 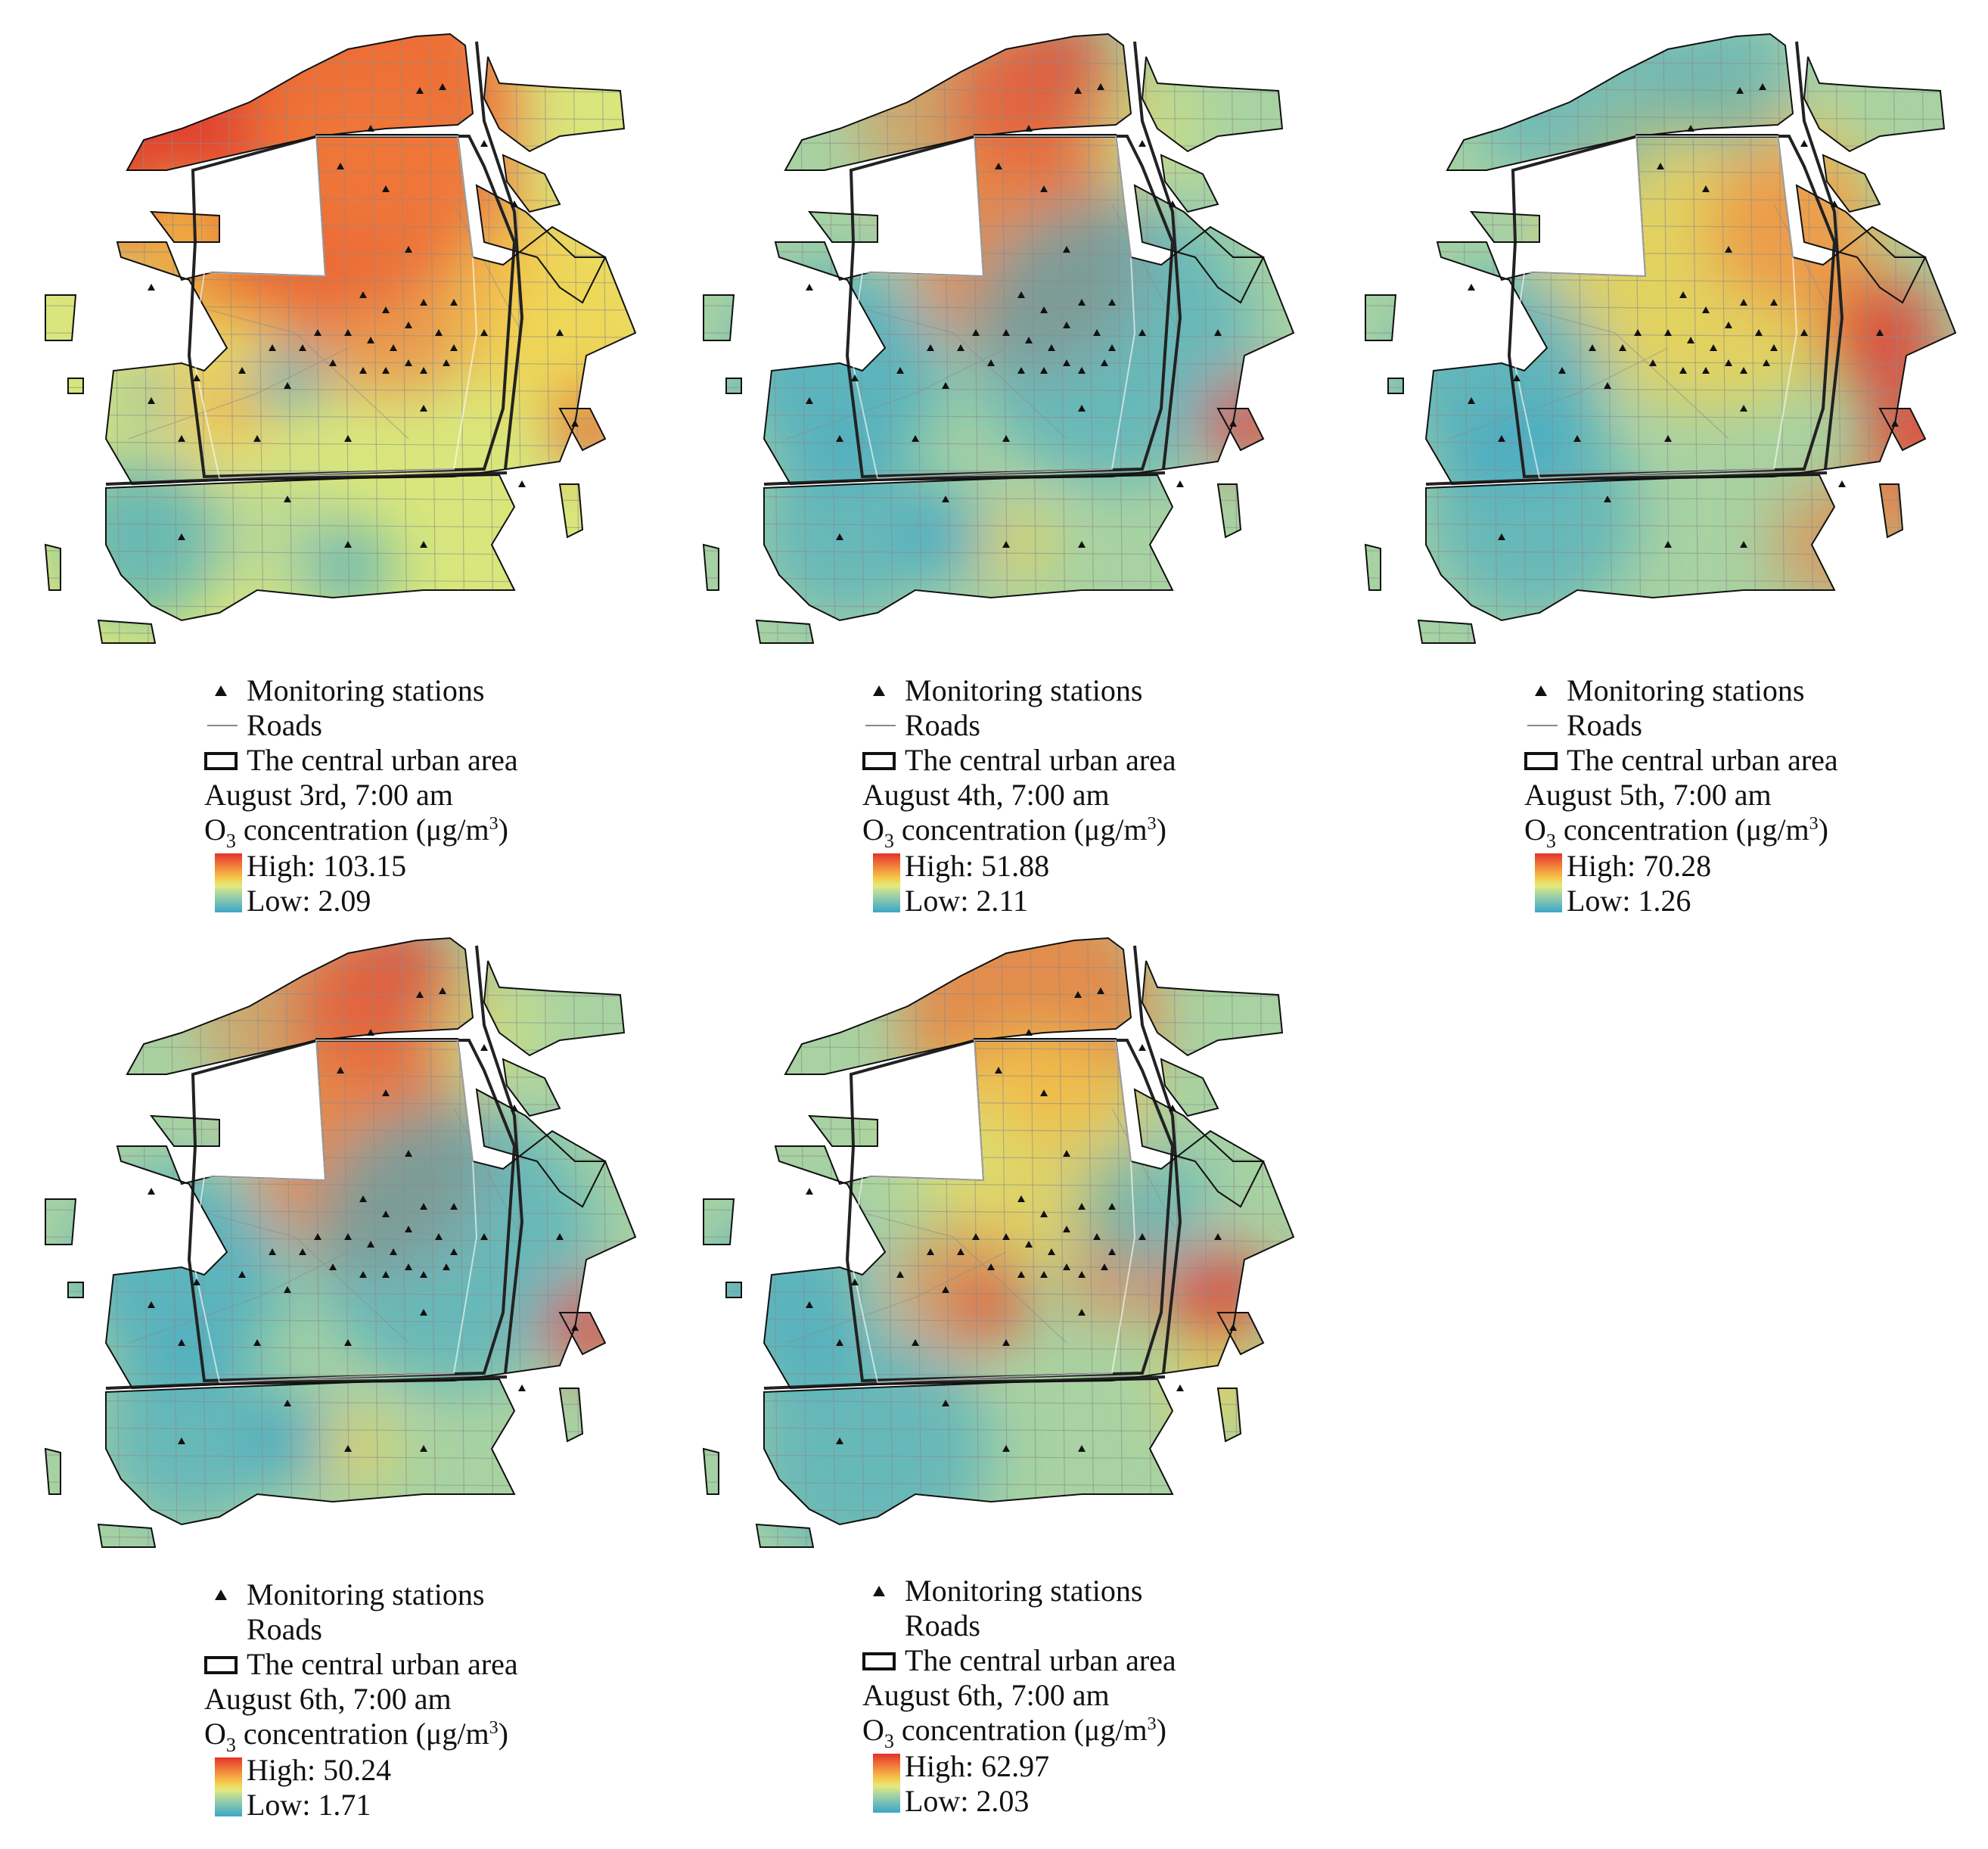 I want to click on o3-map-aug3, so click(x=340, y=338).